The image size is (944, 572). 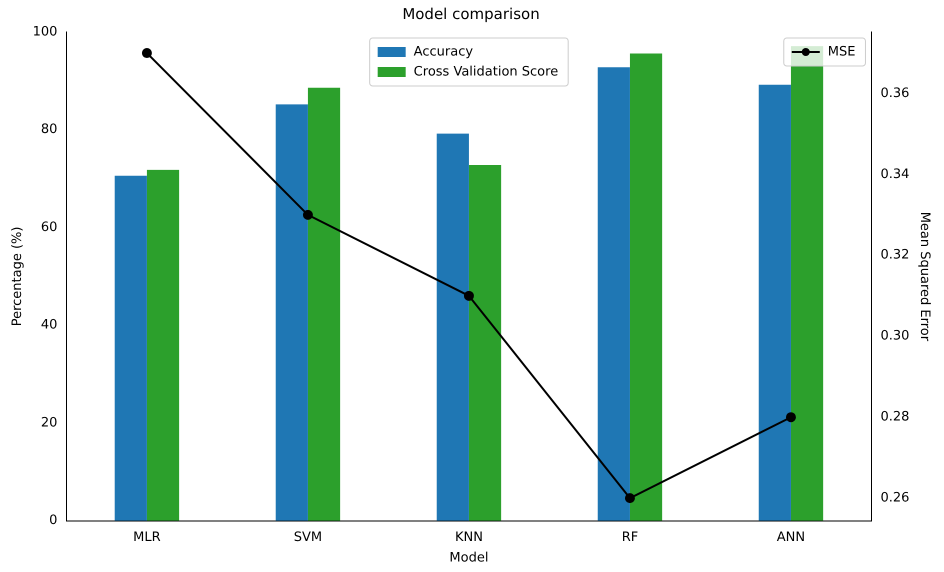 I want to click on y2-tick-label: 0.34, so click(x=895, y=174).